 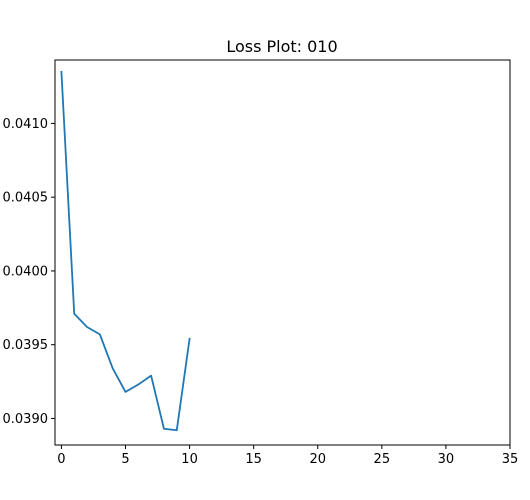 I want to click on y-tick-label: 0.0410, so click(x=26, y=124).